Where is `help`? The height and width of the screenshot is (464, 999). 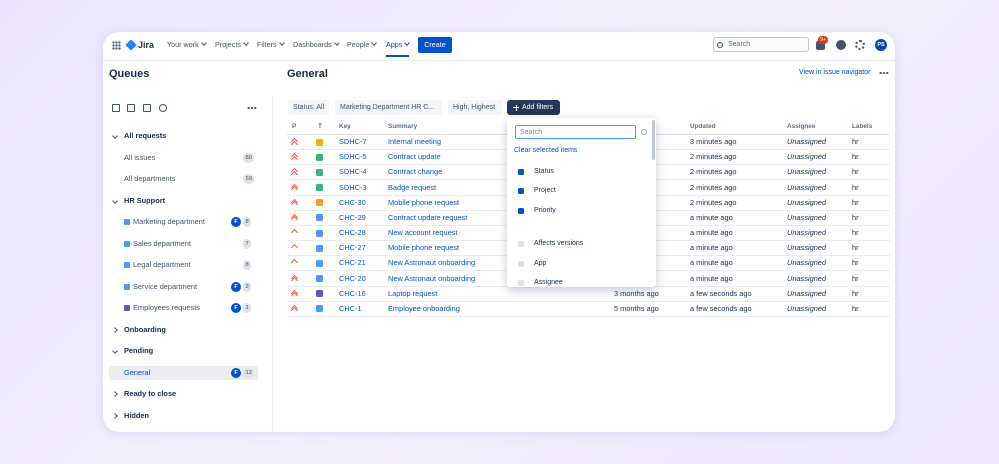 help is located at coordinates (841, 45).